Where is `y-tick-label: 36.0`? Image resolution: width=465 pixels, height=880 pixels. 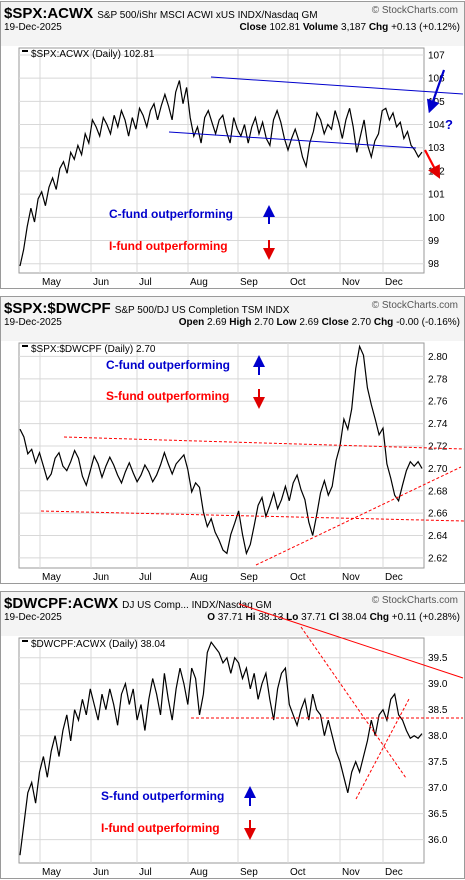 y-tick-label: 36.0 is located at coordinates (438, 840).